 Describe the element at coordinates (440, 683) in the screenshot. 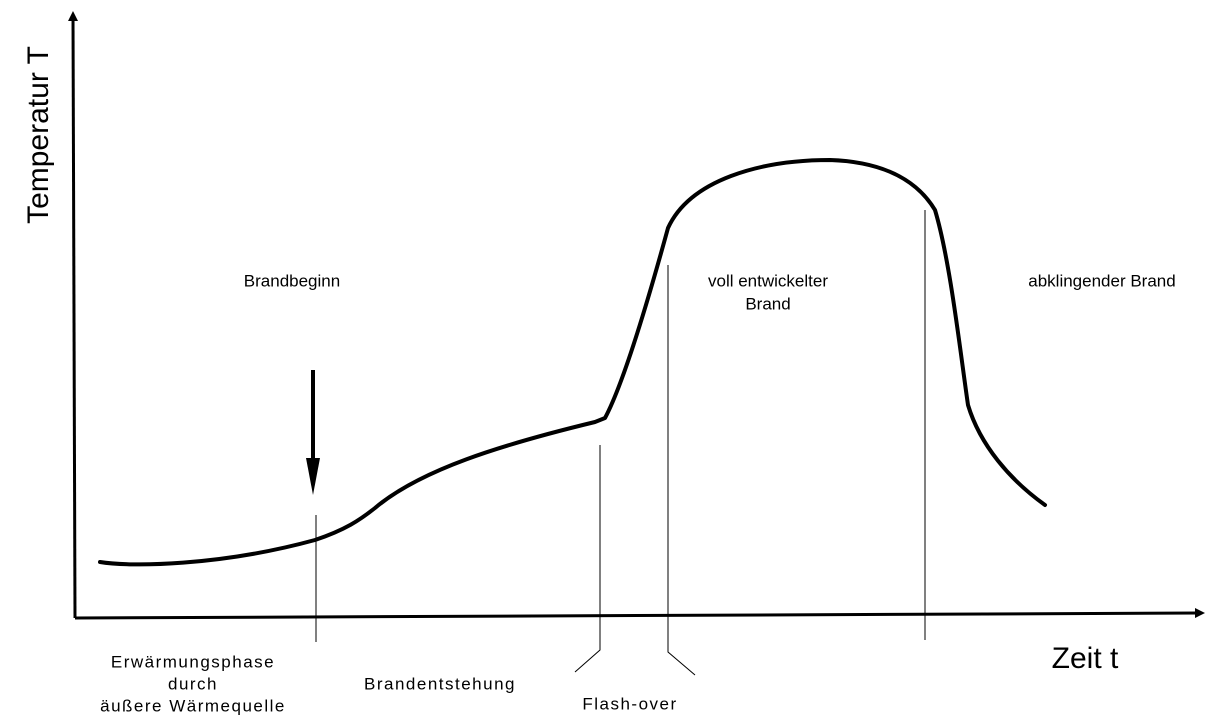

I see `phase-label: Brandentstehung` at that location.